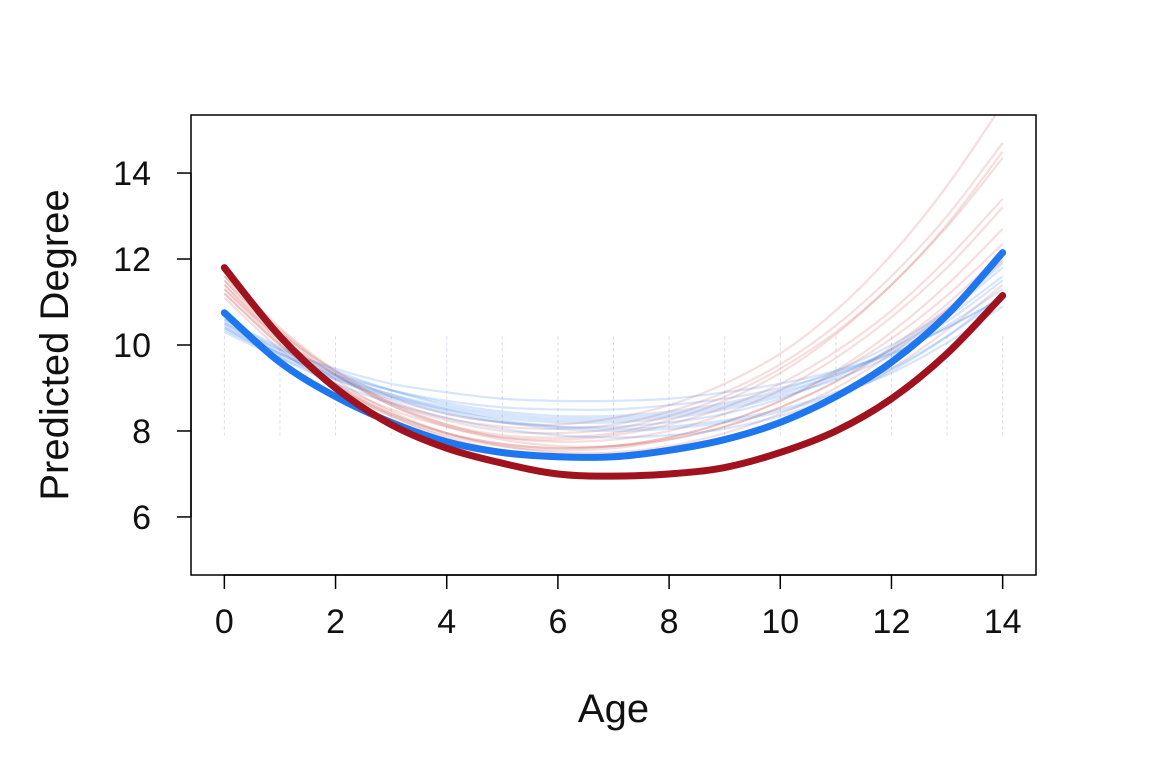 The width and height of the screenshot is (1152, 768). I want to click on y-tick-label: 10, so click(132, 346).